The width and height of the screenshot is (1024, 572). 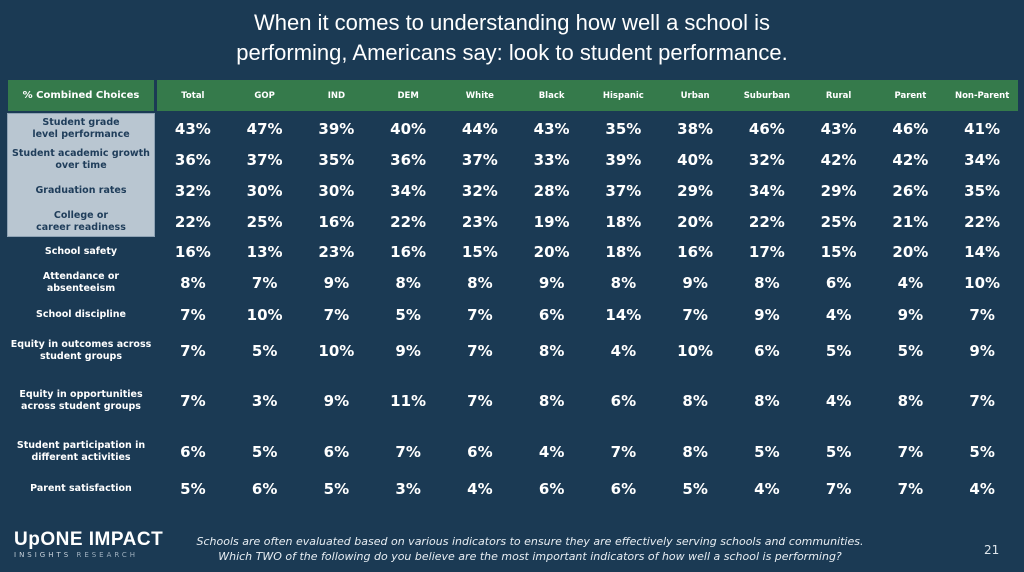 I want to click on table-cell: 40%, so click(x=695, y=159).